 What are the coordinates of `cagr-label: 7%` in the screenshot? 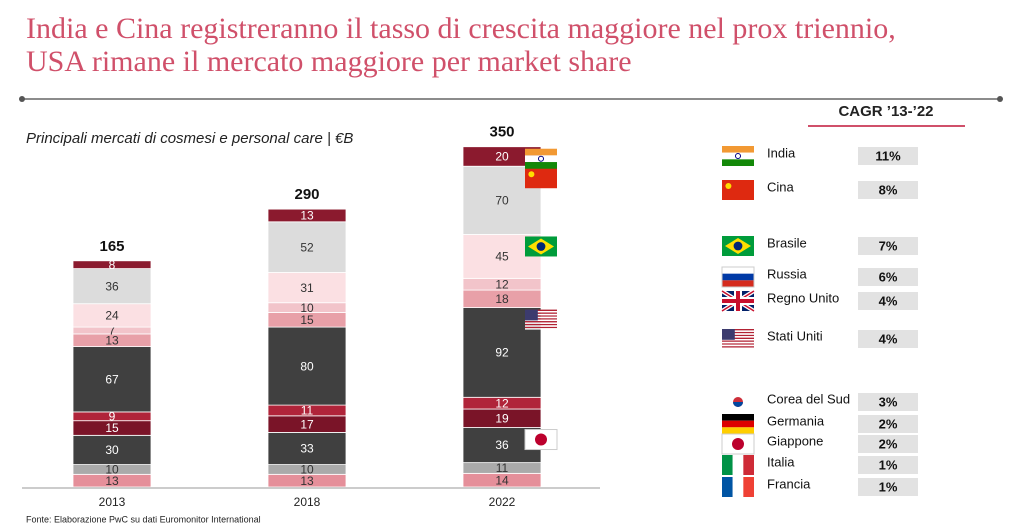 It's located at (888, 245).